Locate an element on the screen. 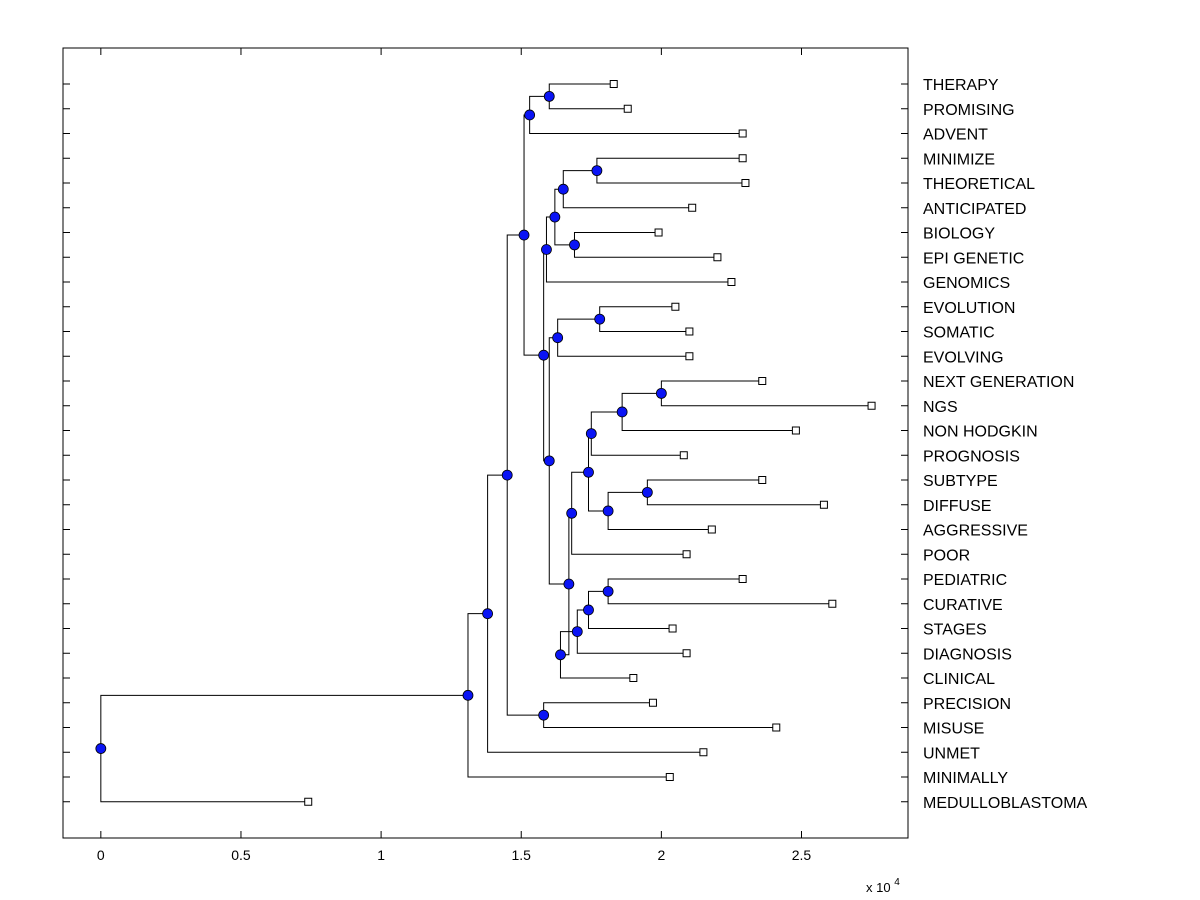  link-n-stages-to-n-pediatric-curative is located at coordinates (598, 600).